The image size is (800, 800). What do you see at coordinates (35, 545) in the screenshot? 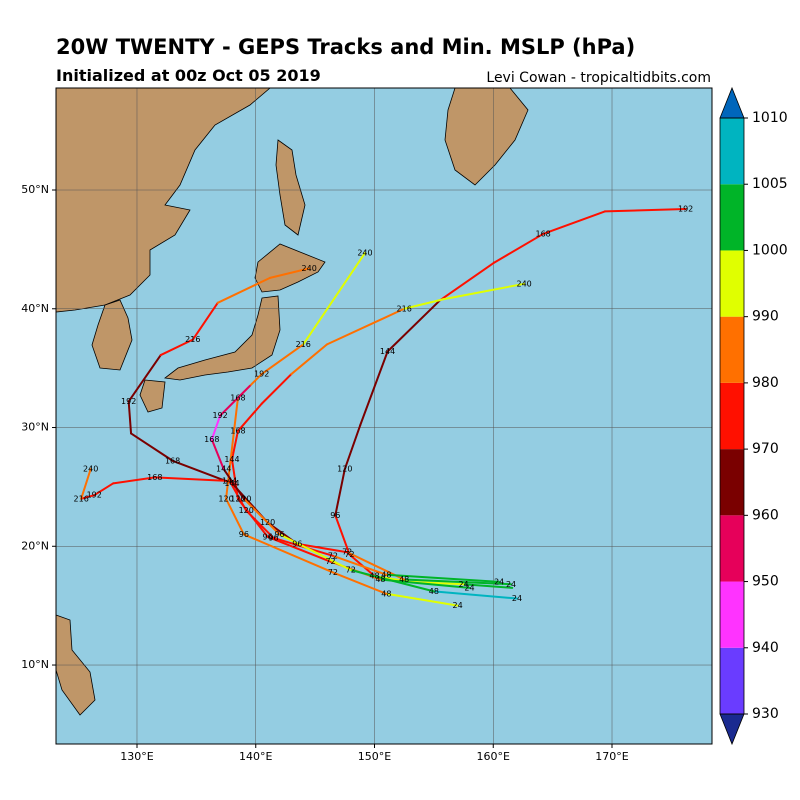
I see `y-tick-label: 20°N` at bounding box center [35, 545].